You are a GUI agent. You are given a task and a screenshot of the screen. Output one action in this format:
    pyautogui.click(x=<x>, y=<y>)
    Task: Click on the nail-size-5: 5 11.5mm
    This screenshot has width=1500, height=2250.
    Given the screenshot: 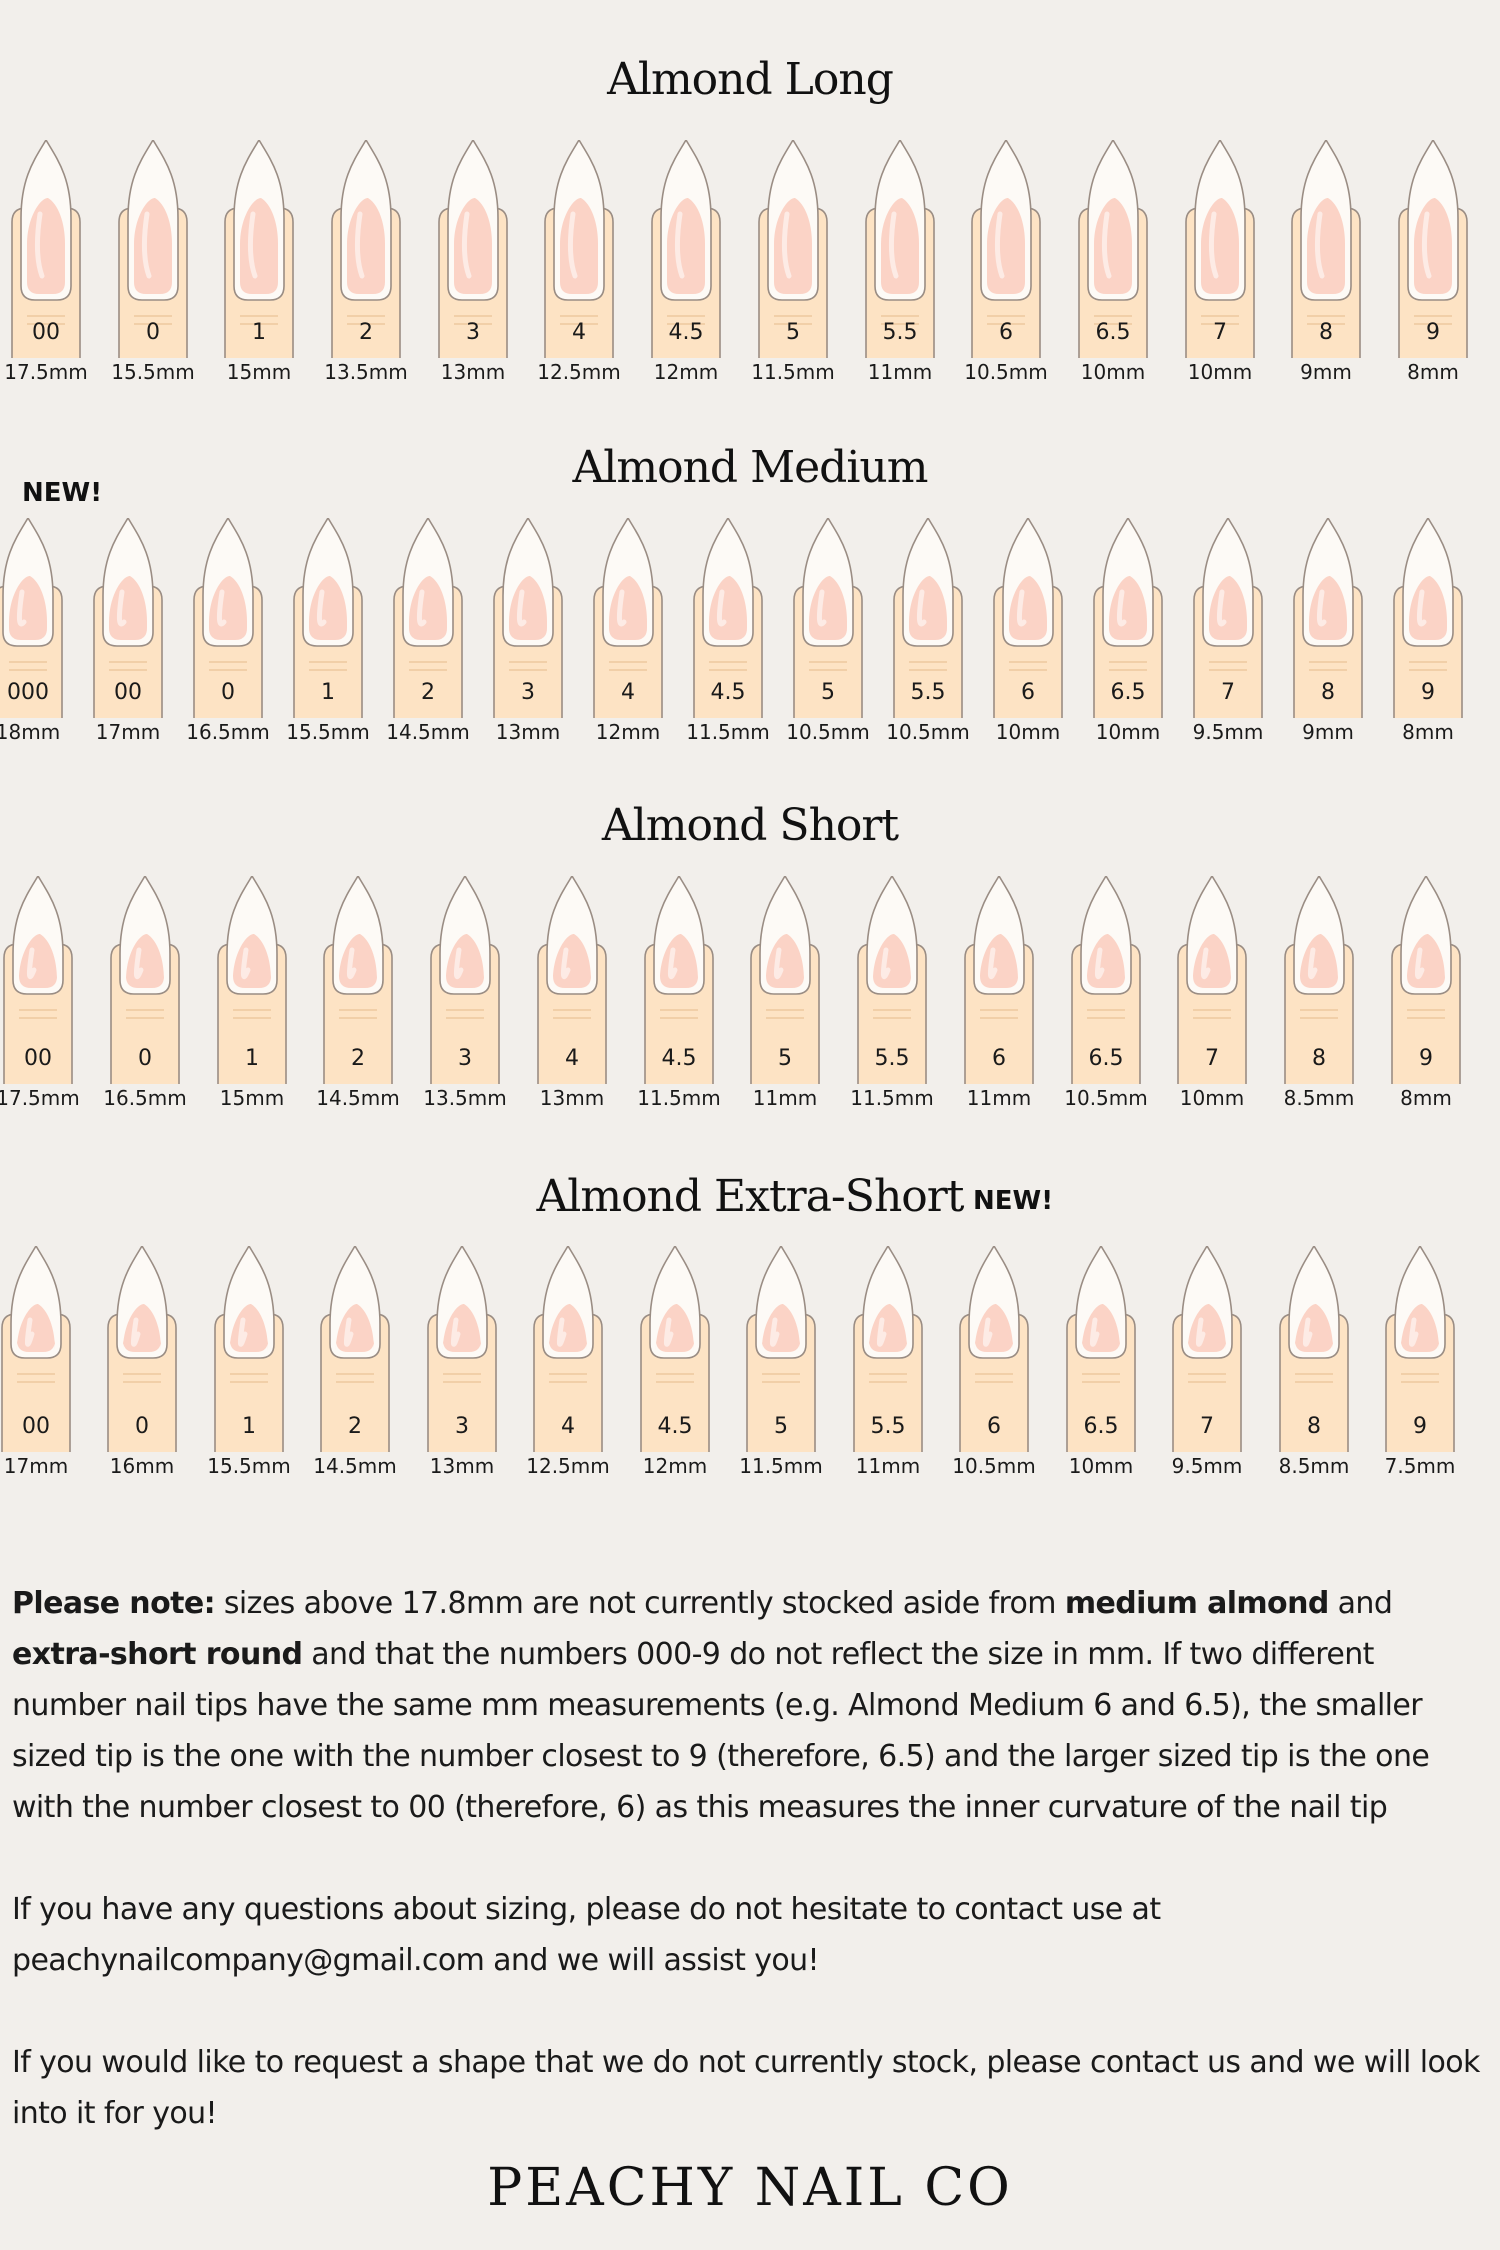 What is the action you would take?
    pyautogui.click(x=793, y=269)
    